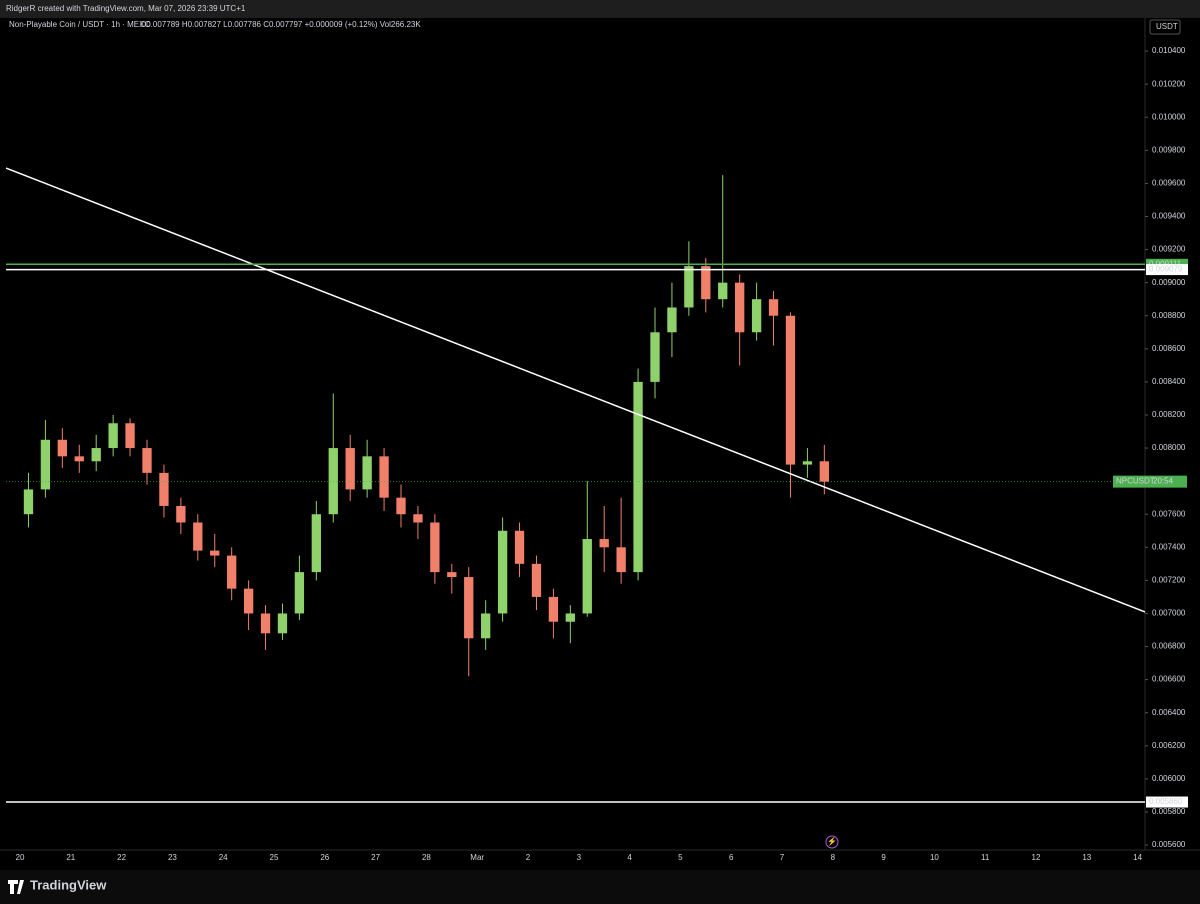  What do you see at coordinates (1169, 778) in the screenshot?
I see `y-tick-label: 0.006000` at bounding box center [1169, 778].